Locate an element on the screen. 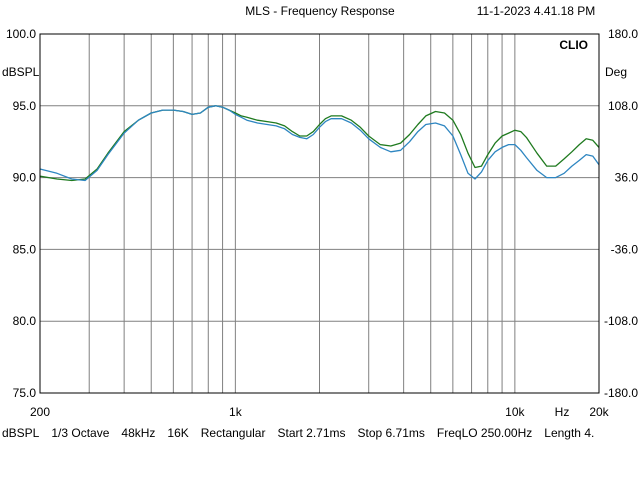 The height and width of the screenshot is (480, 640). footer-setting: dBSPL is located at coordinates (21, 433).